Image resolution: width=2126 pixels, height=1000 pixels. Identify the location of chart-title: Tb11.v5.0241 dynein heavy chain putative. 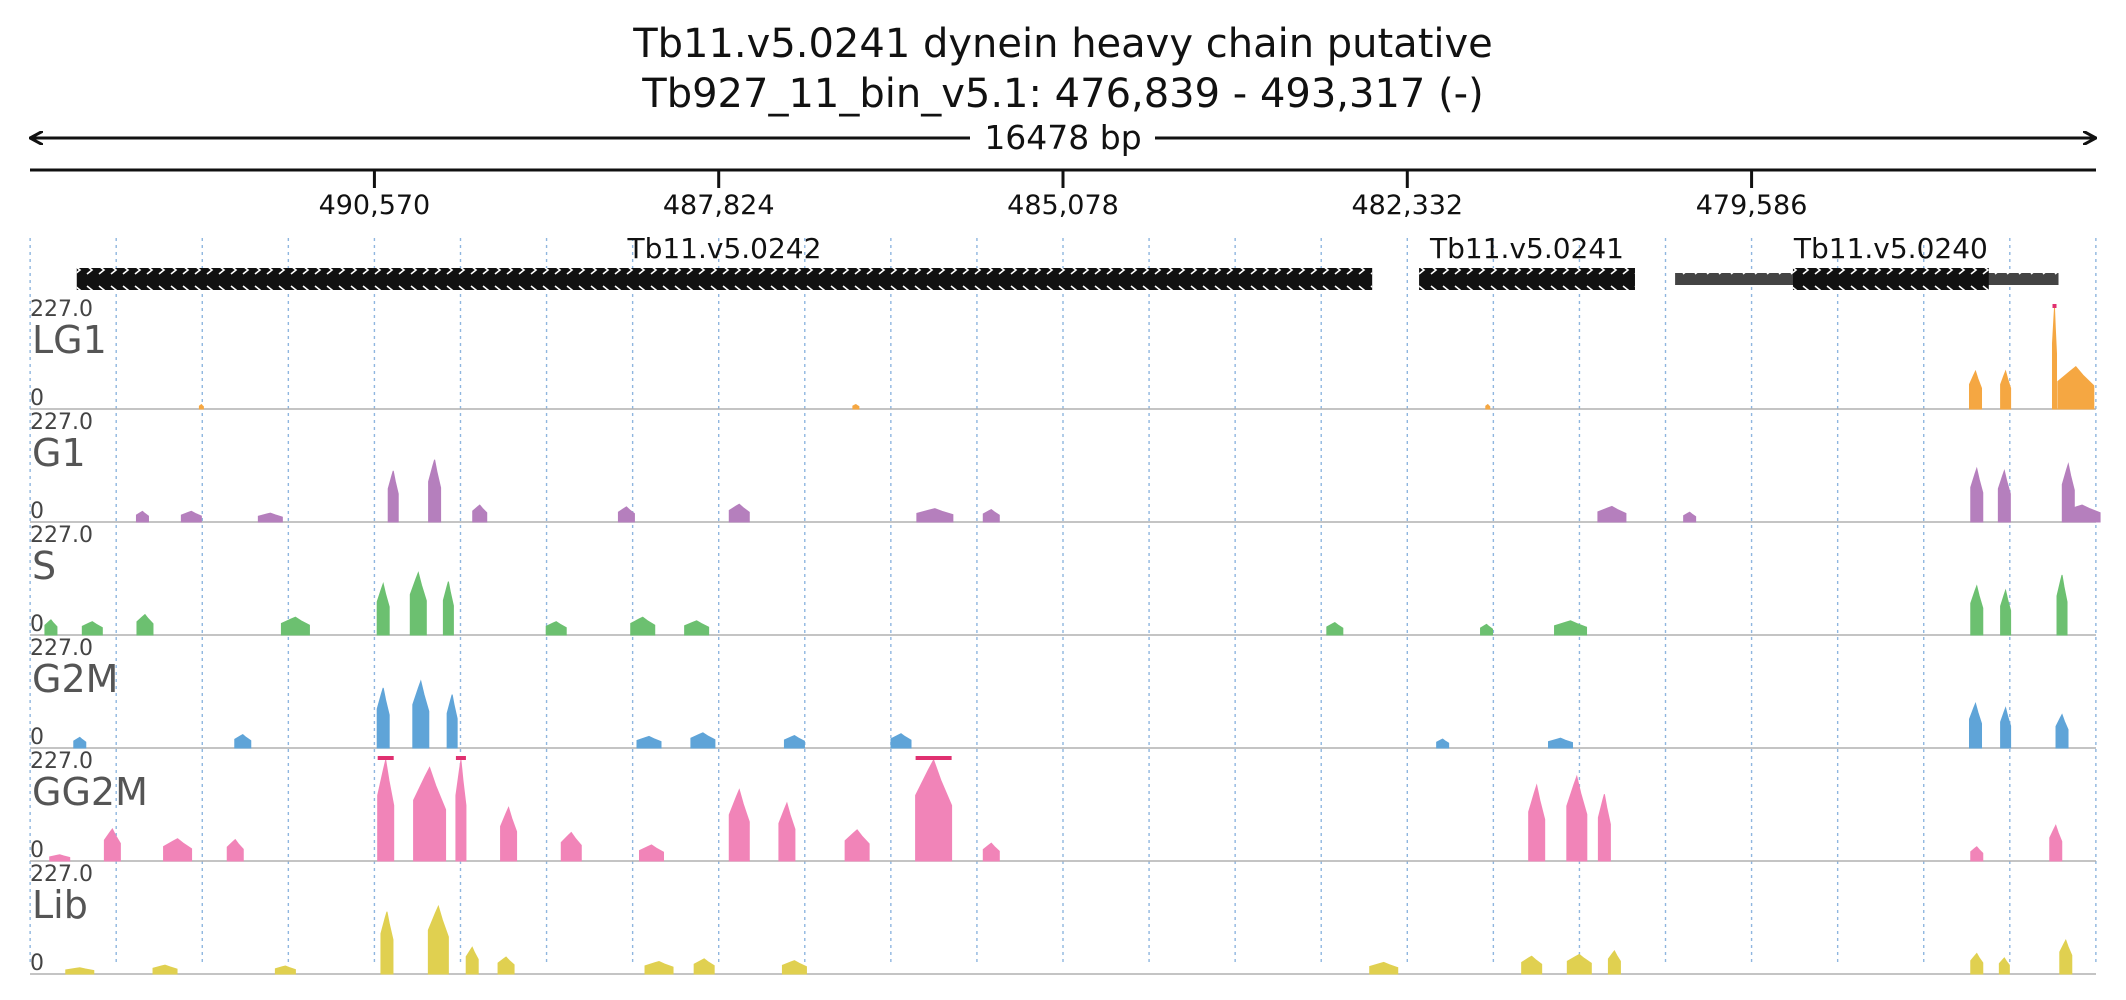
(1062, 44).